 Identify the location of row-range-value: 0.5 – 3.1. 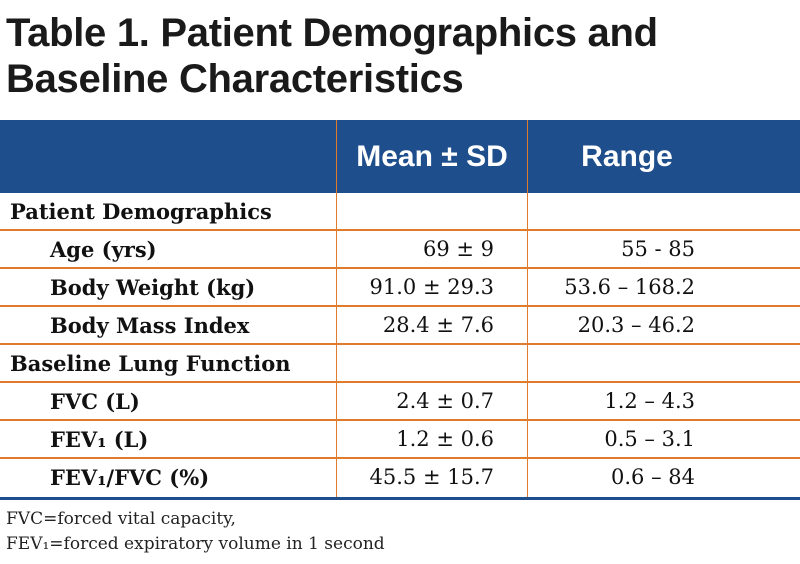
(649, 439).